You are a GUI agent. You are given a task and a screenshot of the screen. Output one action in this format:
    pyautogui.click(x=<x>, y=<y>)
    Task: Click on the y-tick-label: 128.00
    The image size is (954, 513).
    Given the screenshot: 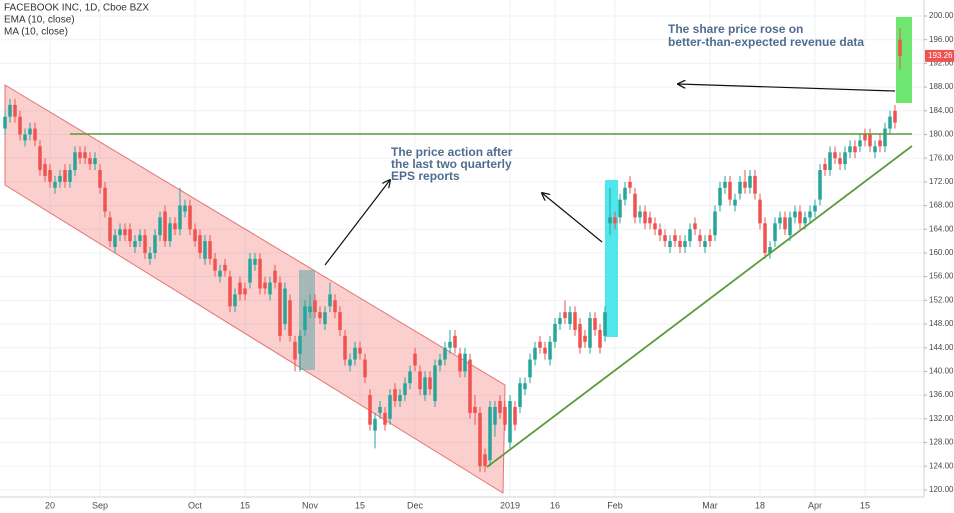 What is the action you would take?
    pyautogui.click(x=941, y=442)
    